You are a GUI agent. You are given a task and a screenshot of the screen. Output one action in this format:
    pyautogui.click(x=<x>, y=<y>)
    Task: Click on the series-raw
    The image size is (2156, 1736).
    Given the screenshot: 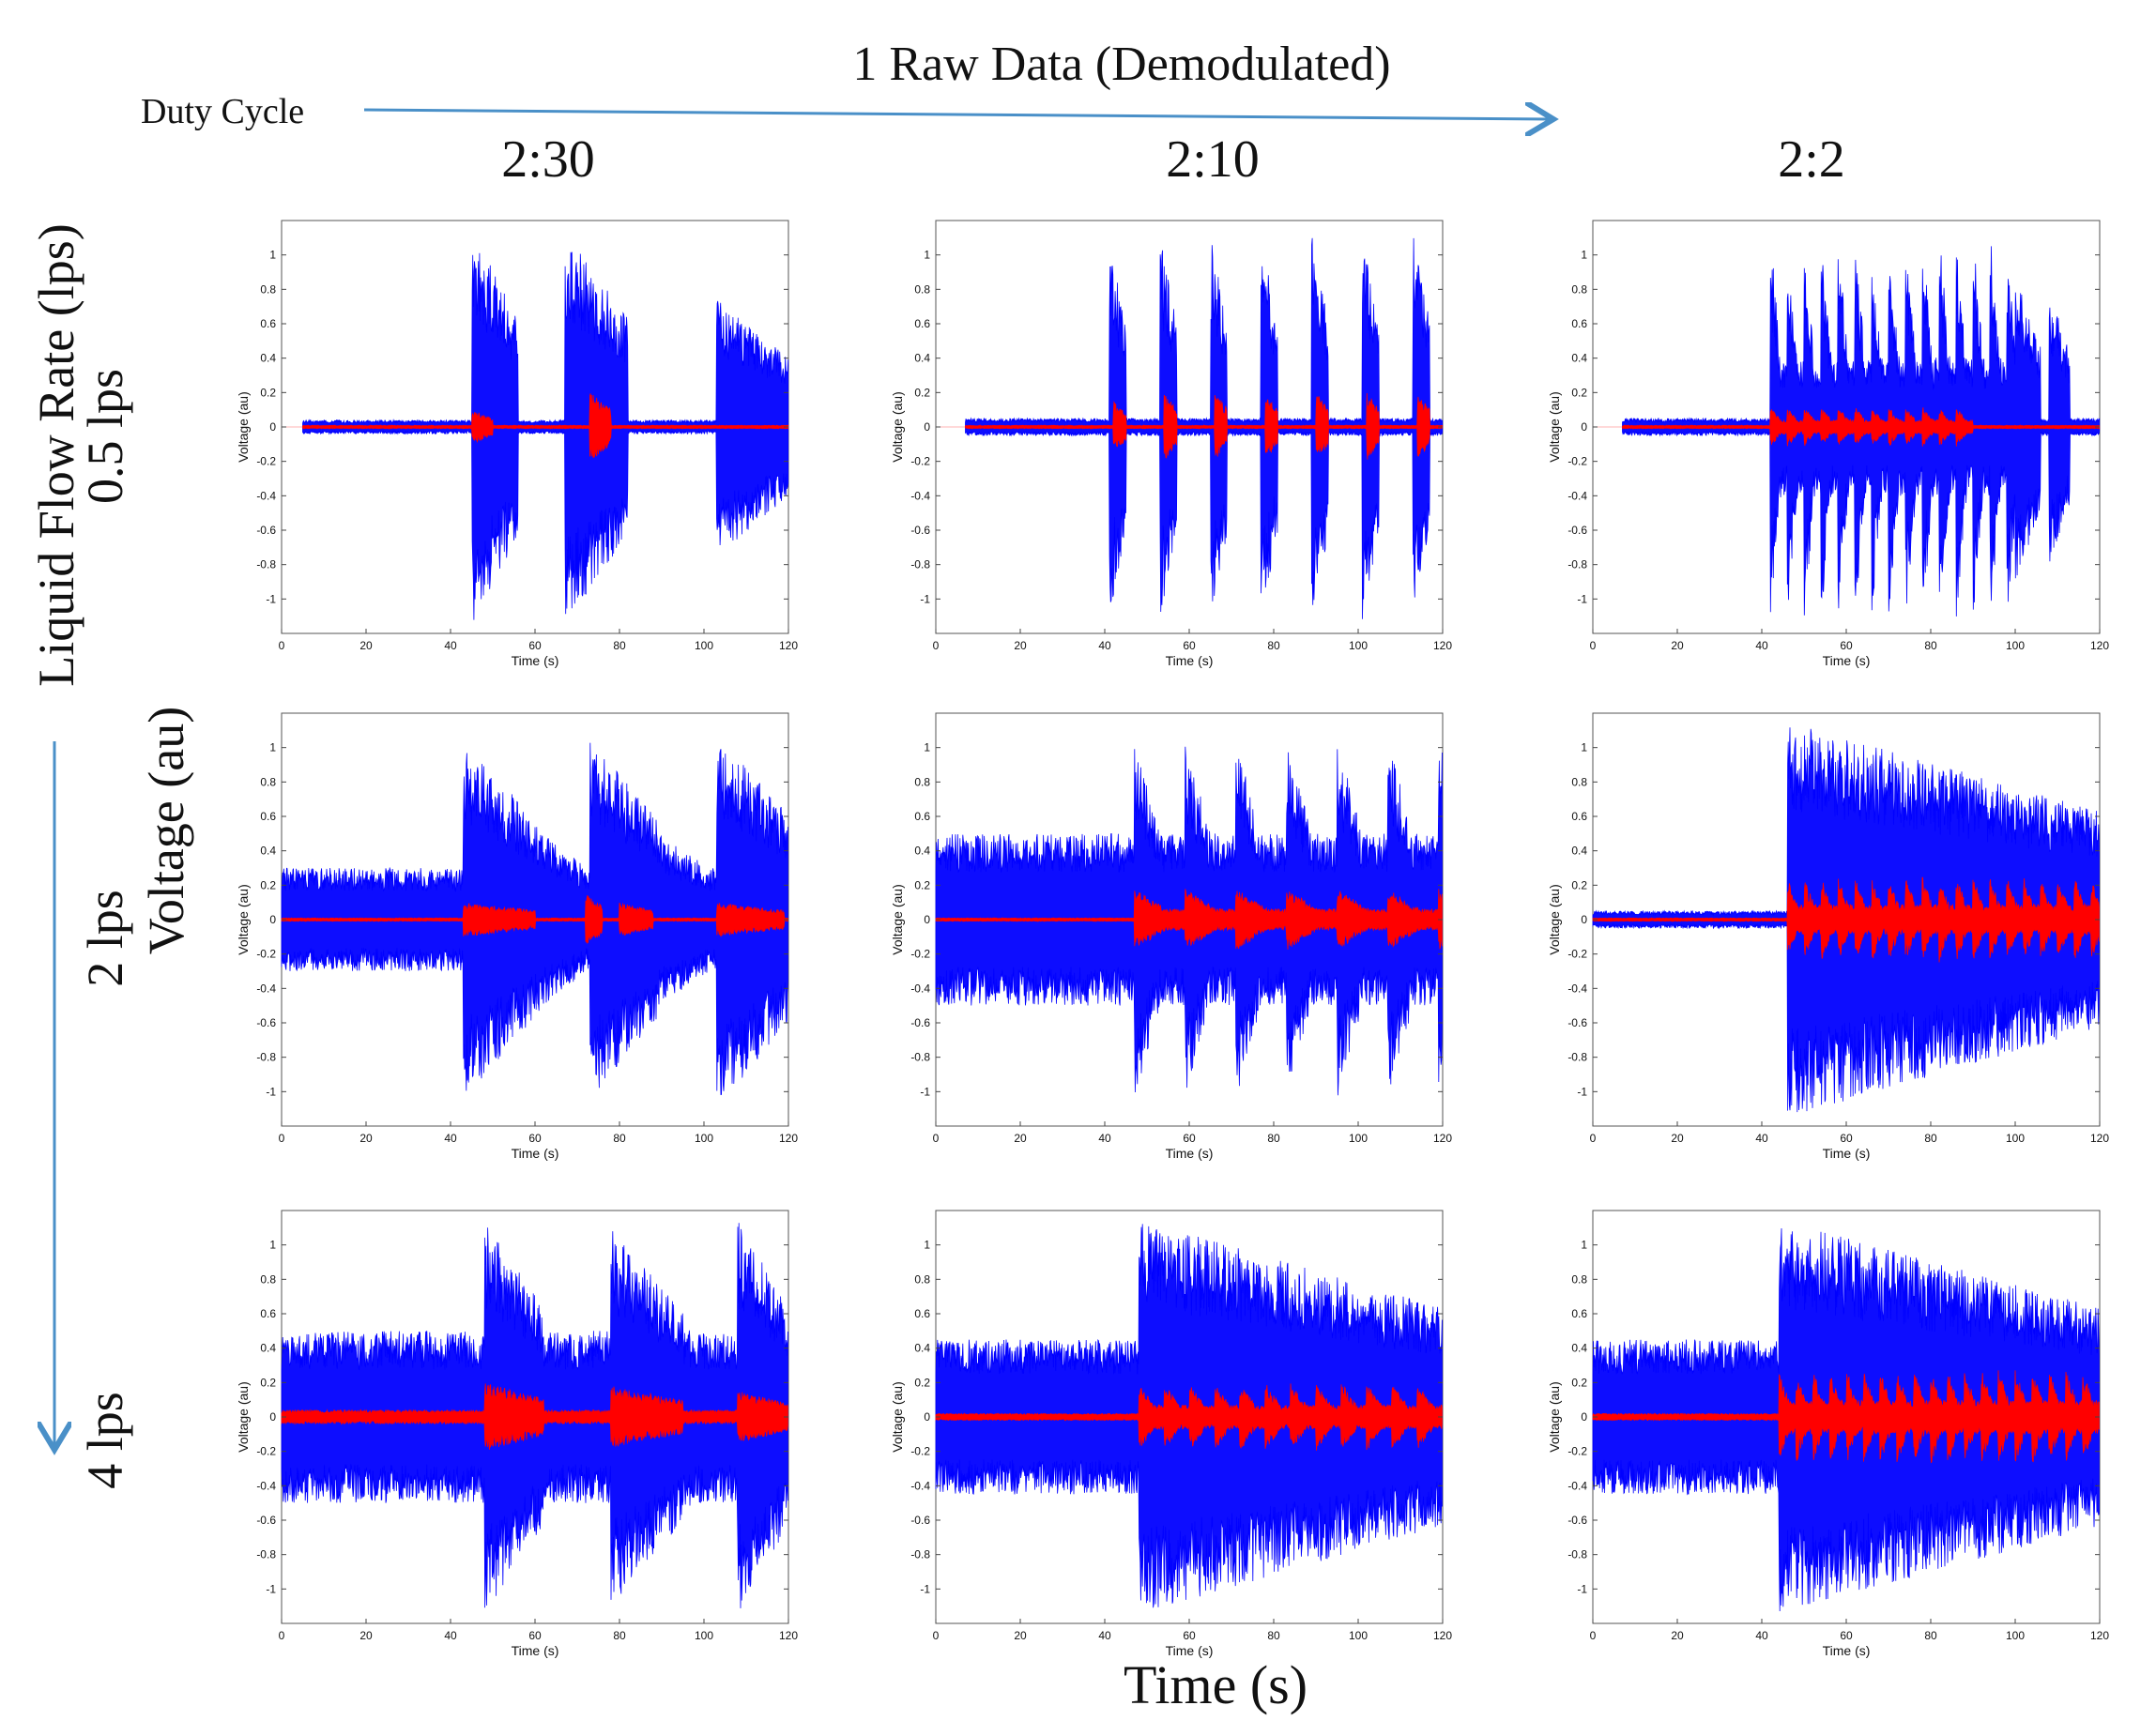 What is the action you would take?
    pyautogui.click(x=1204, y=428)
    